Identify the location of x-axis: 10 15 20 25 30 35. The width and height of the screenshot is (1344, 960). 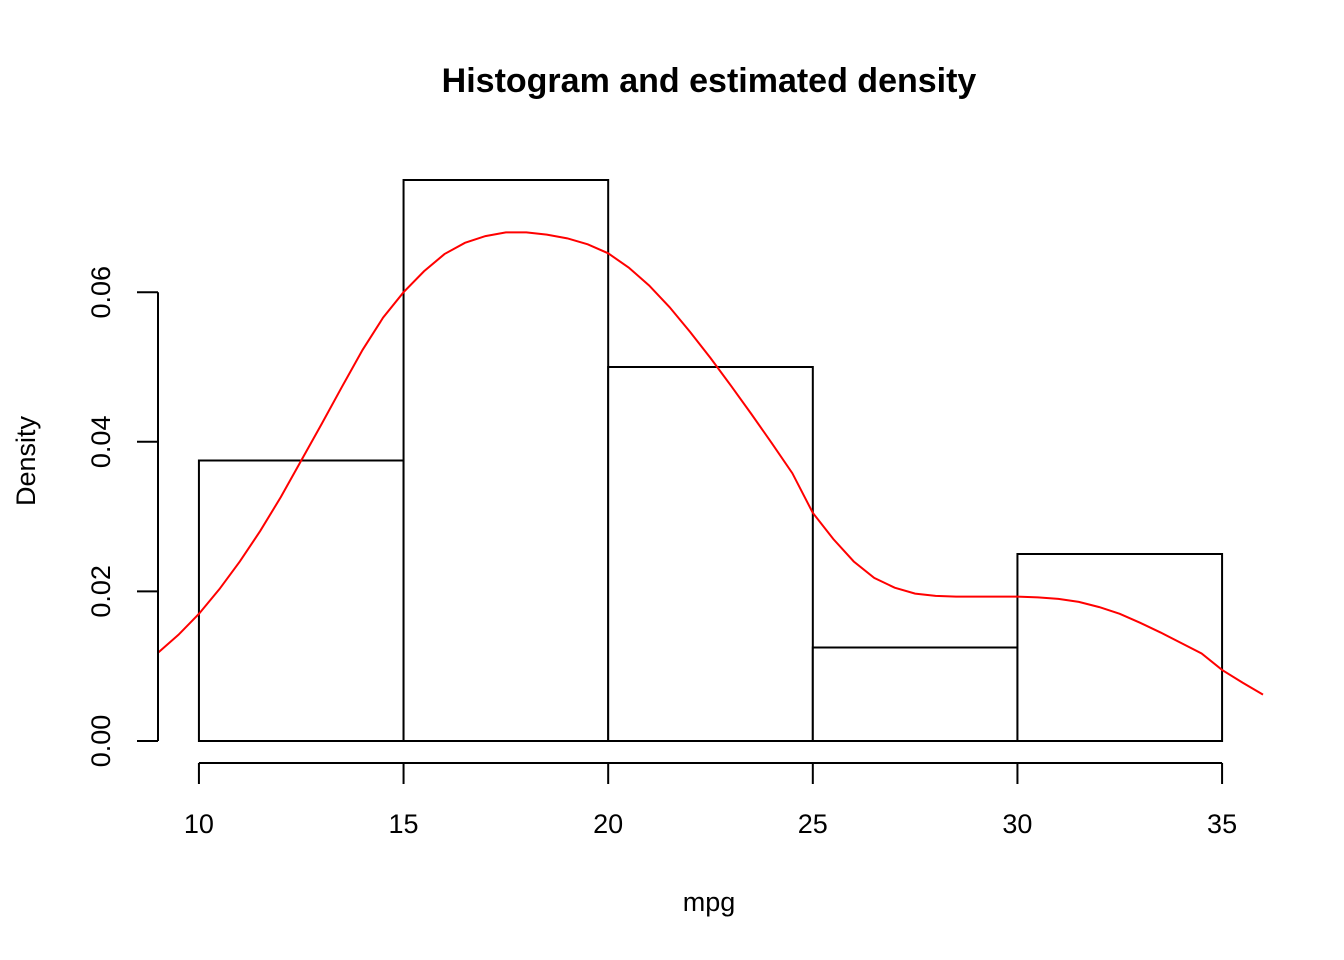
(710, 800).